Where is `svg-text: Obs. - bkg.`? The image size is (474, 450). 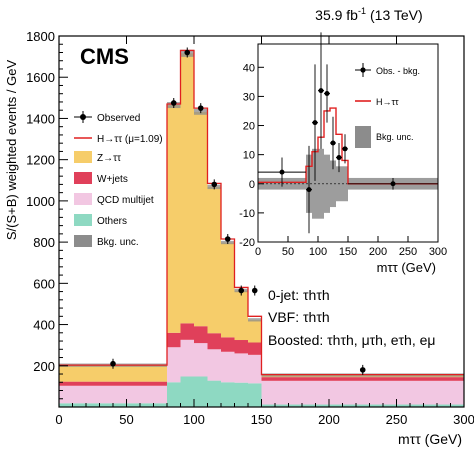
svg-text: Obs. - bkg. is located at coordinates (398, 71).